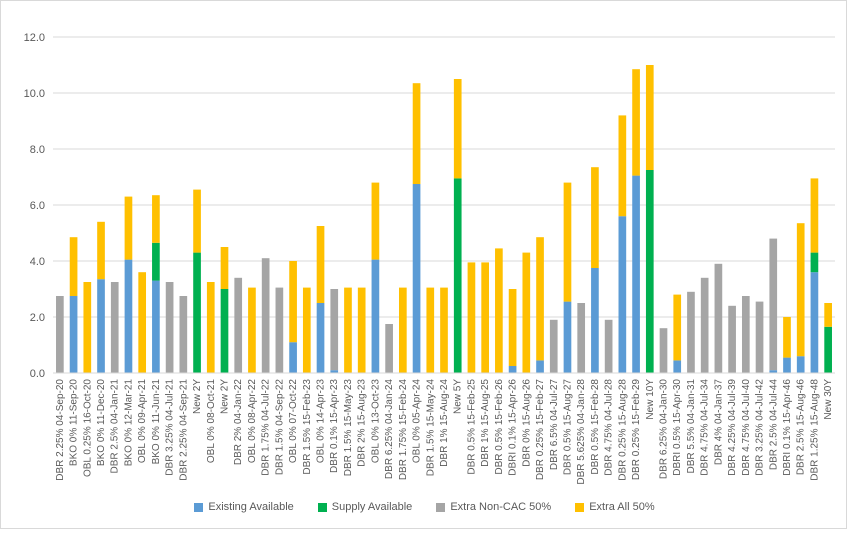 The height and width of the screenshot is (535, 847). Describe the element at coordinates (37, 262) in the screenshot. I see `y-tick-label: 4.0` at that location.